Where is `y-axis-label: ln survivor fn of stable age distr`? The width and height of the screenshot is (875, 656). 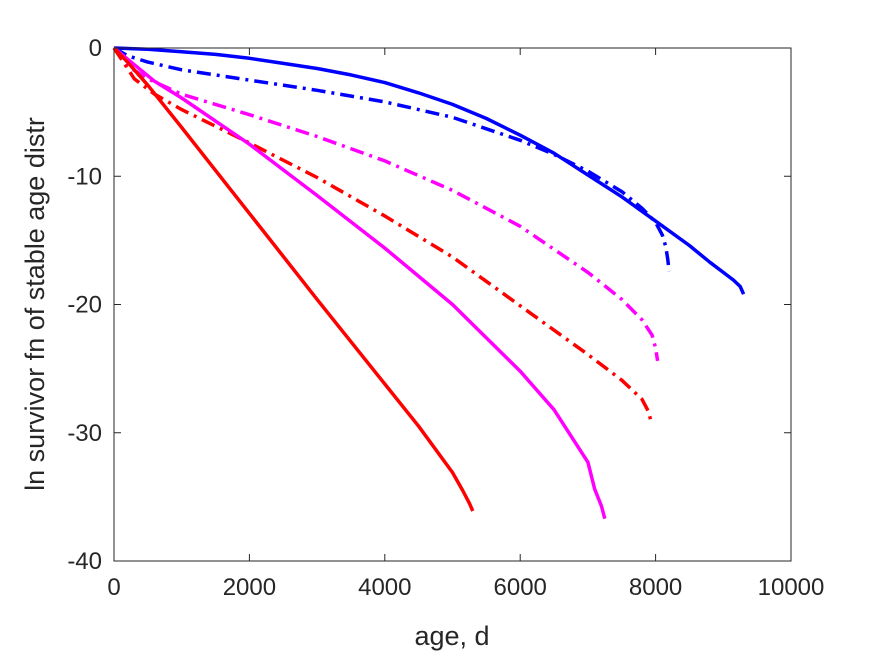
y-axis-label: ln survivor fn of stable age distr is located at coordinates (35, 304).